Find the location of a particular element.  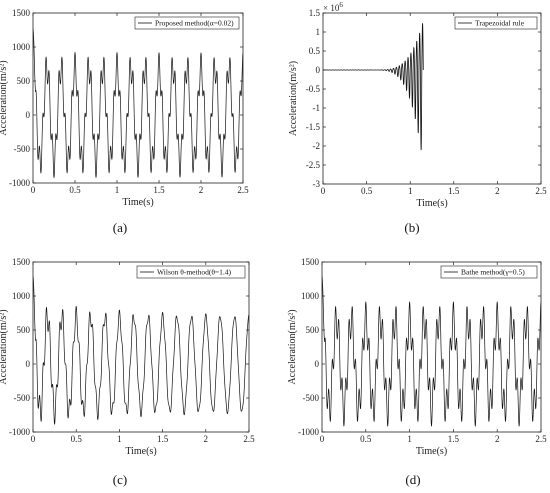

y-tick-label: -1.5 is located at coordinates (313, 127).